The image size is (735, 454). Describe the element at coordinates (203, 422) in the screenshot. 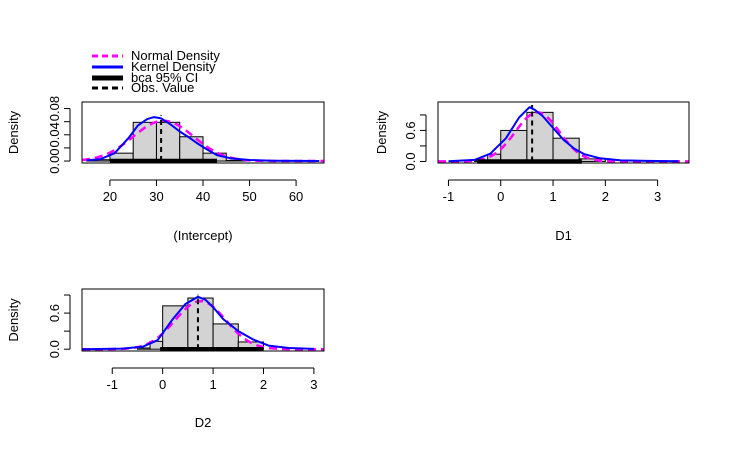

I see `x-axis-label: D2` at that location.